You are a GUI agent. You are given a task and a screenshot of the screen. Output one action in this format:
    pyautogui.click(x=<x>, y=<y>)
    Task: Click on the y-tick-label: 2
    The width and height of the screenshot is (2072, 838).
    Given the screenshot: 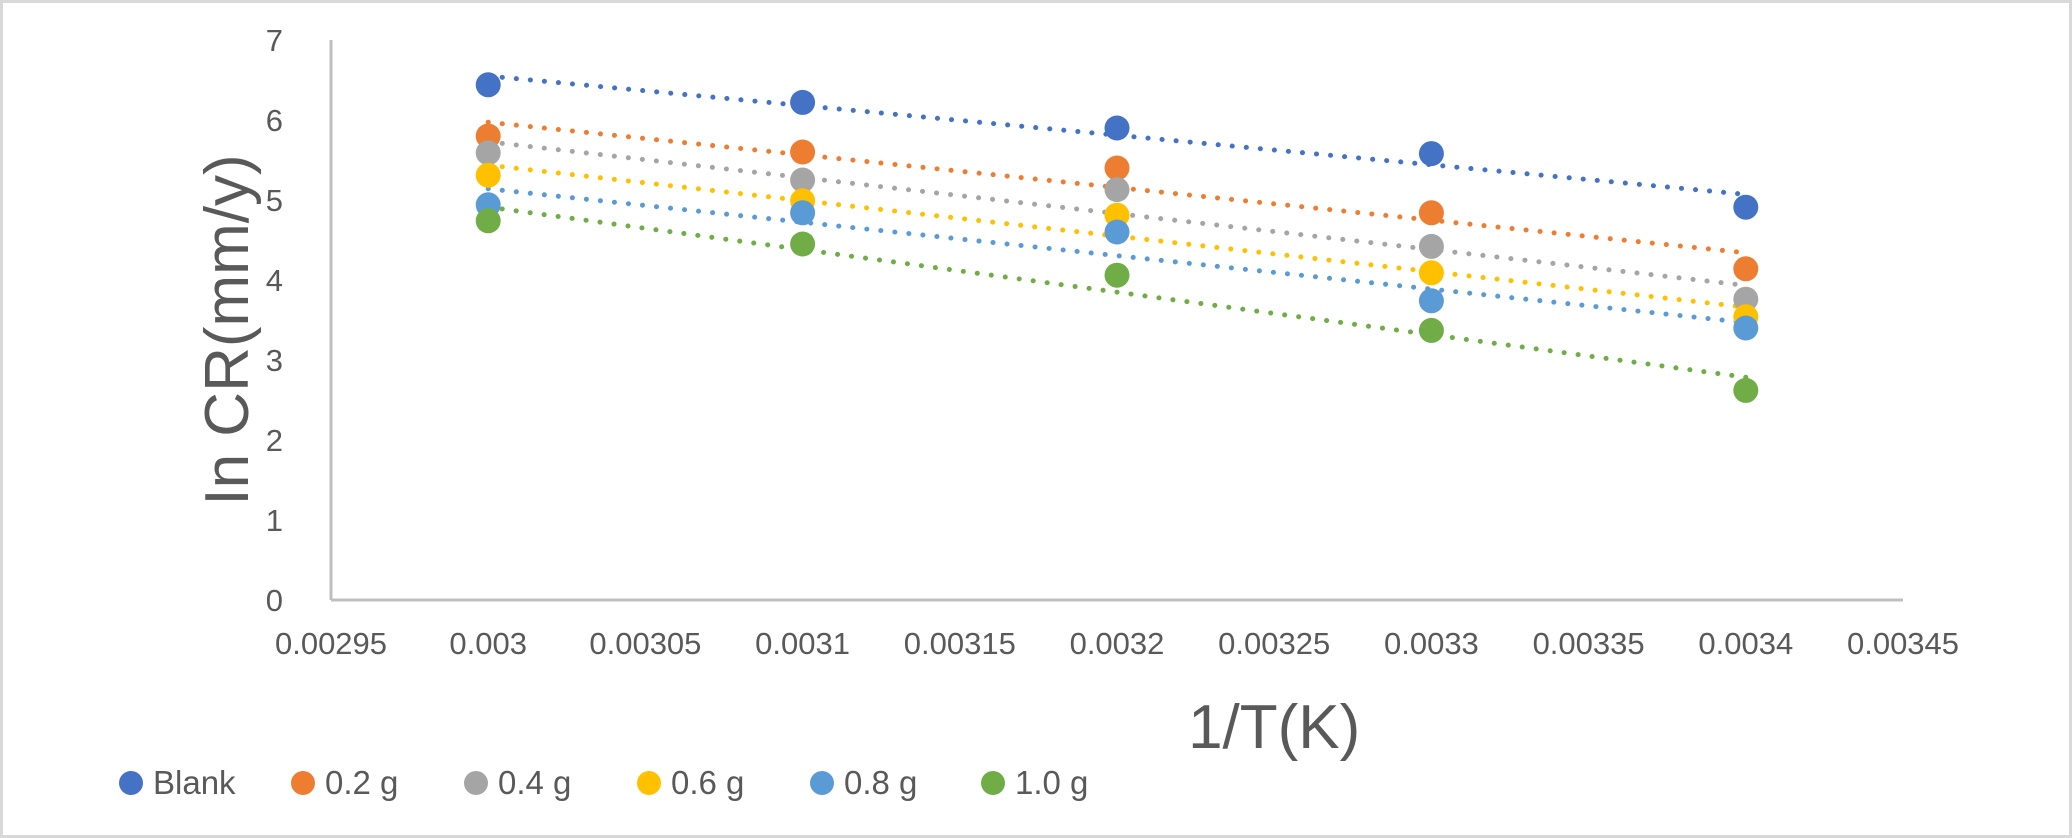 What is the action you would take?
    pyautogui.click(x=274, y=440)
    